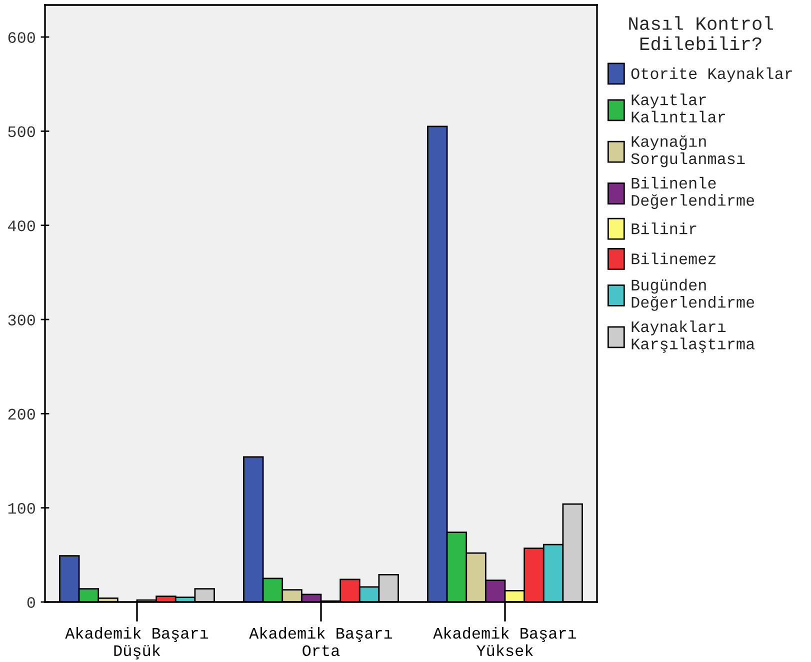 This screenshot has width=811, height=662. What do you see at coordinates (674, 258) in the screenshot?
I see `legend-label: Bilinemez` at bounding box center [674, 258].